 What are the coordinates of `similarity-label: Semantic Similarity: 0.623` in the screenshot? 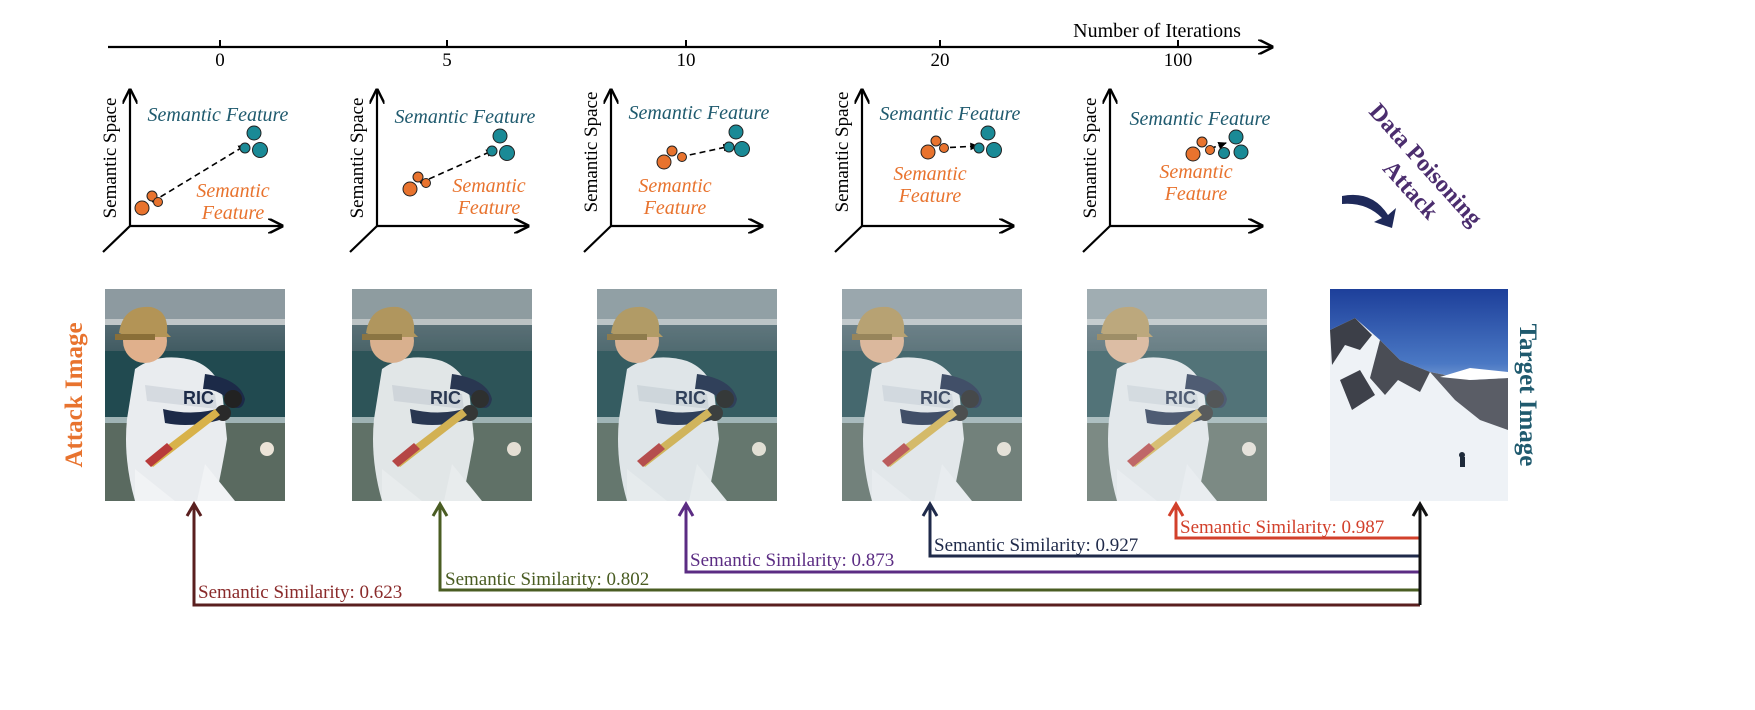 It's located at (300, 592).